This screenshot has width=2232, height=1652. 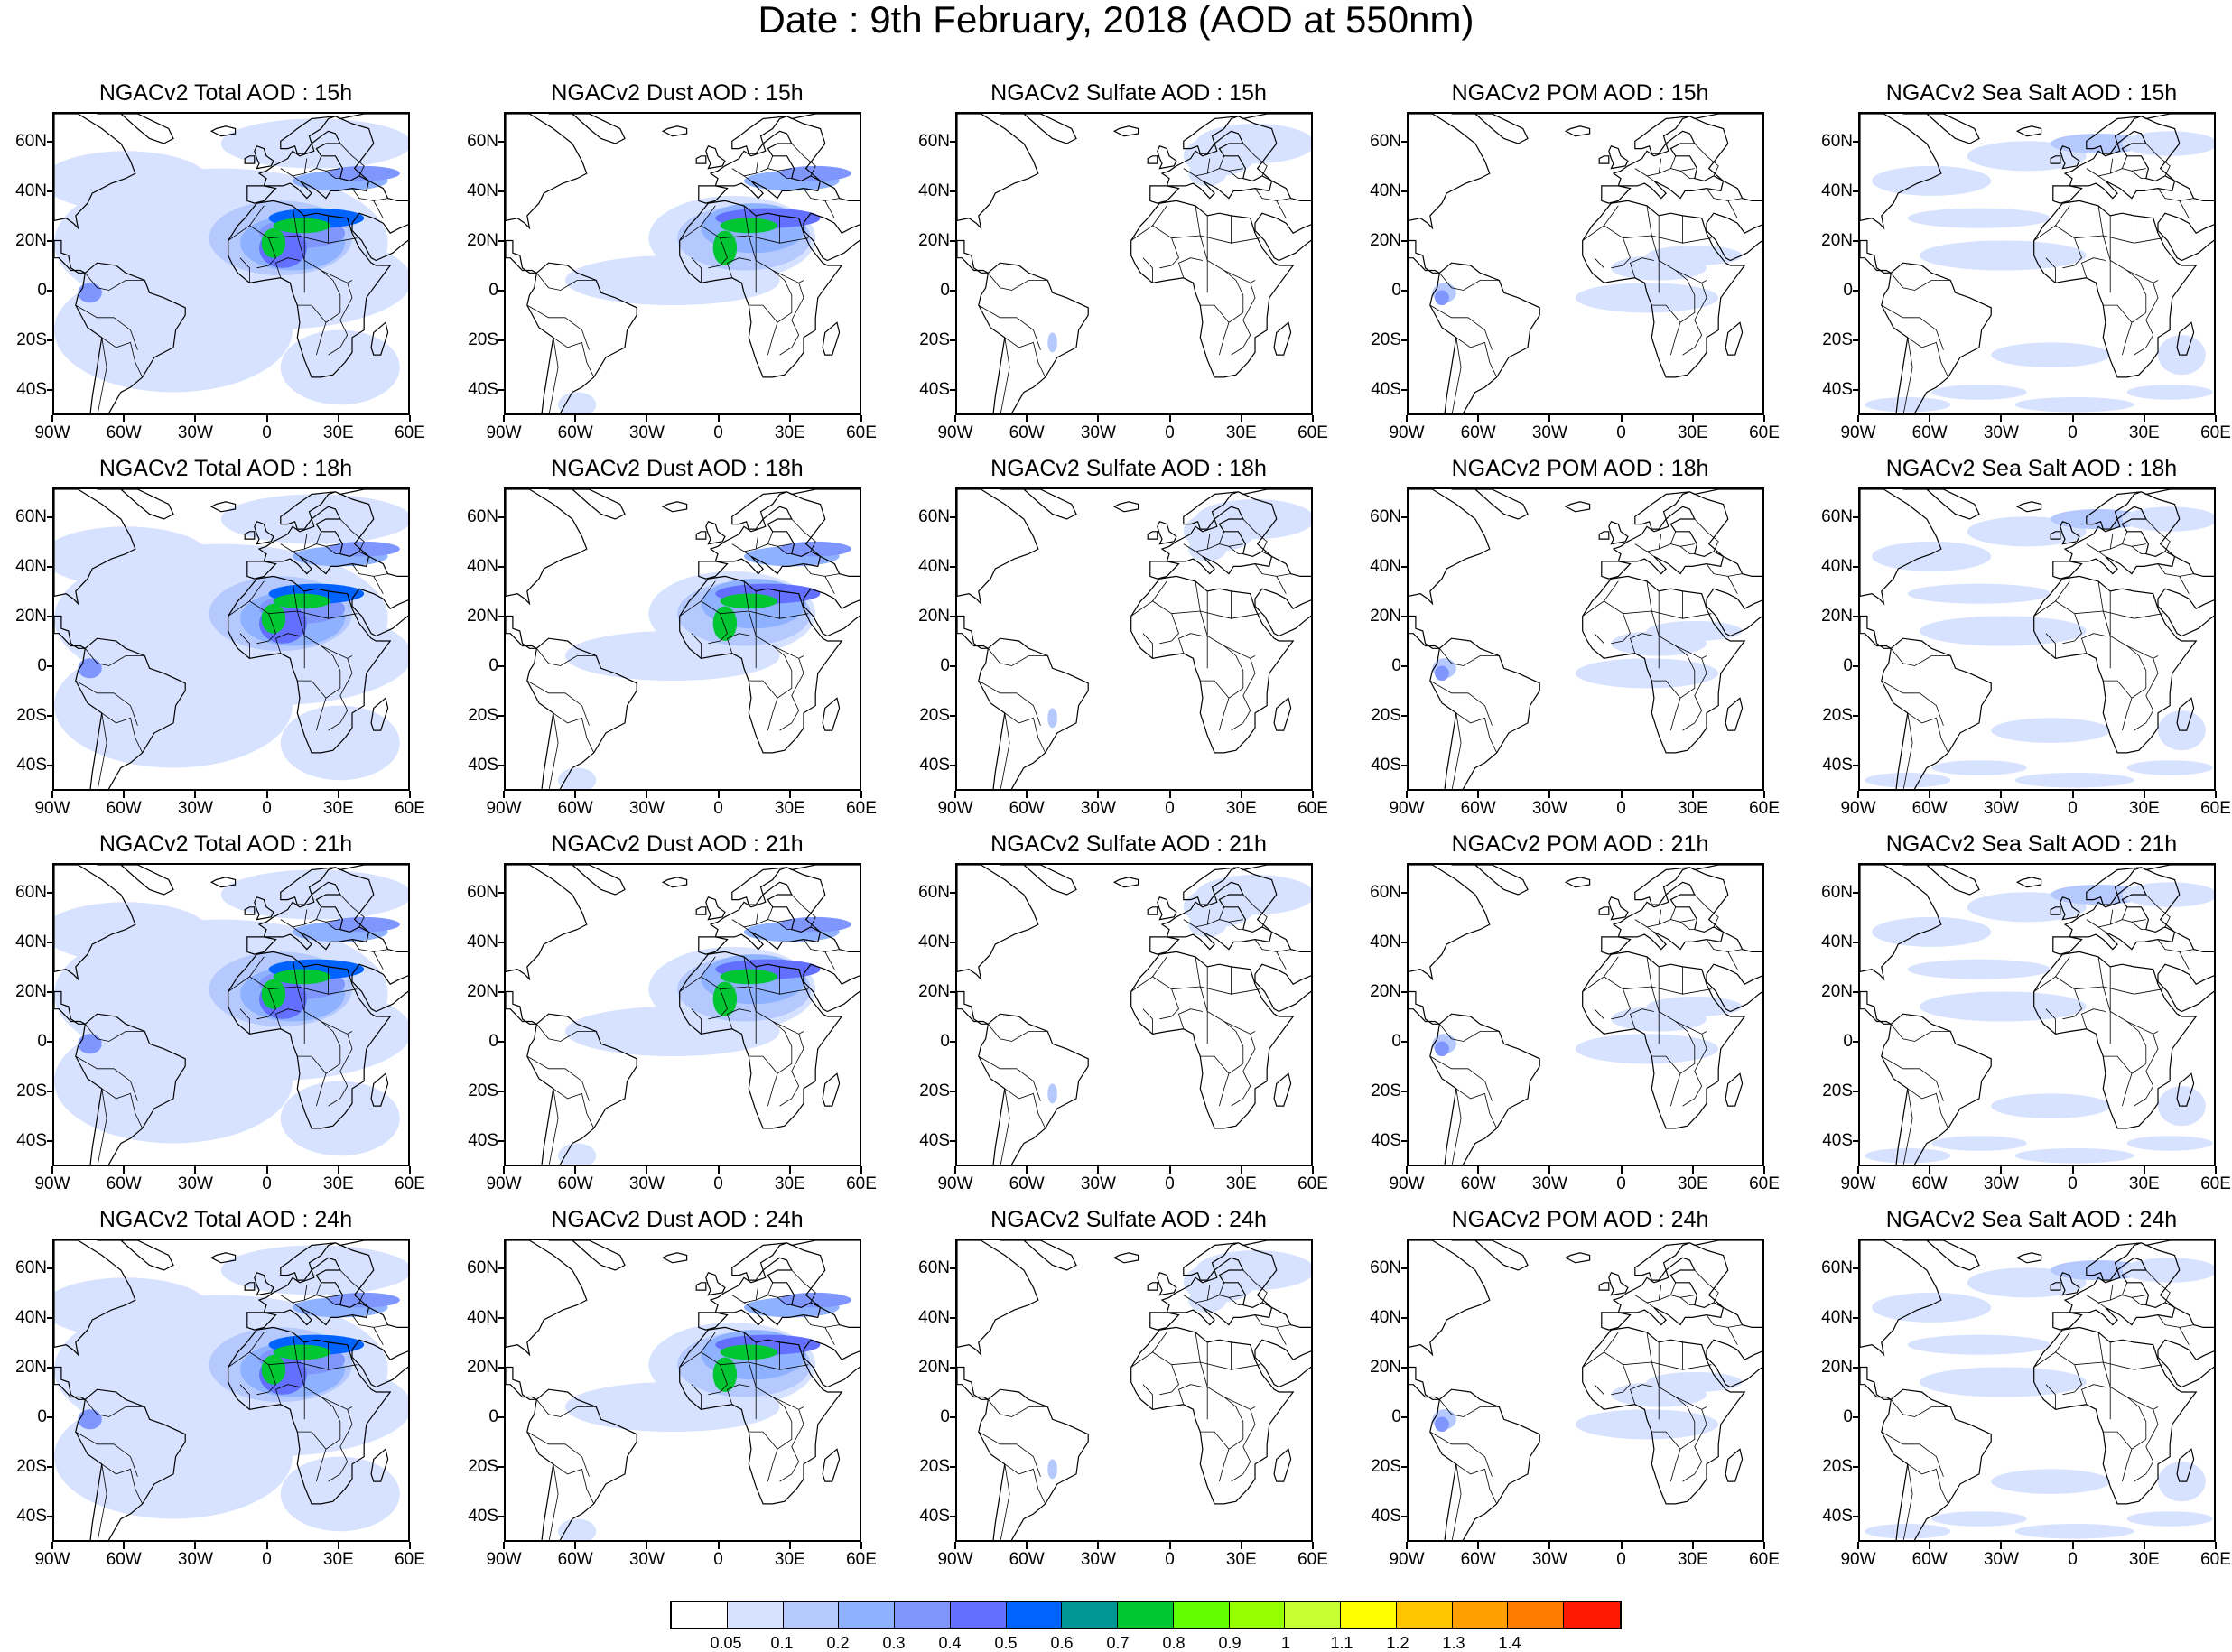 What do you see at coordinates (482, 893) in the screenshot?
I see `lat-tick-label: 60N` at bounding box center [482, 893].